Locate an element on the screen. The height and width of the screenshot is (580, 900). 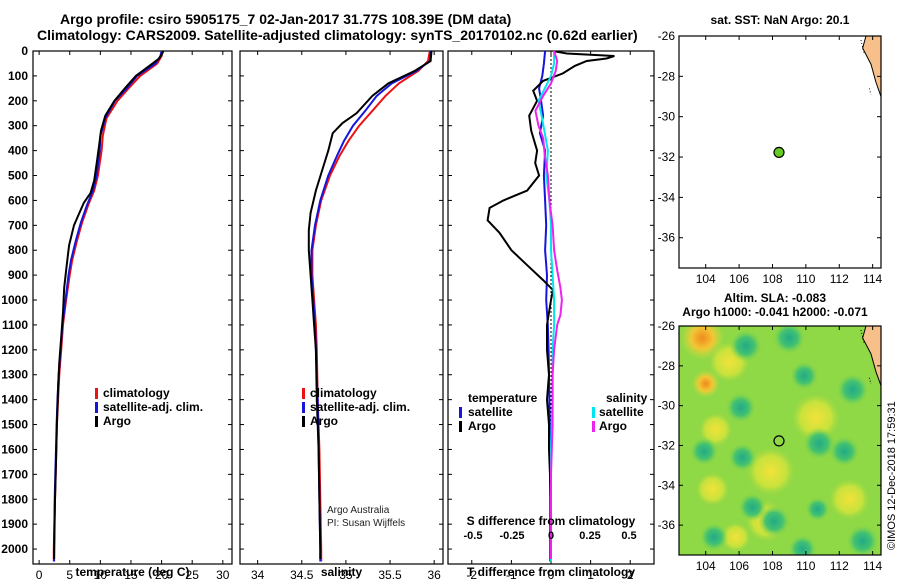
y-tick-label: 0 is located at coordinates (24, 51).